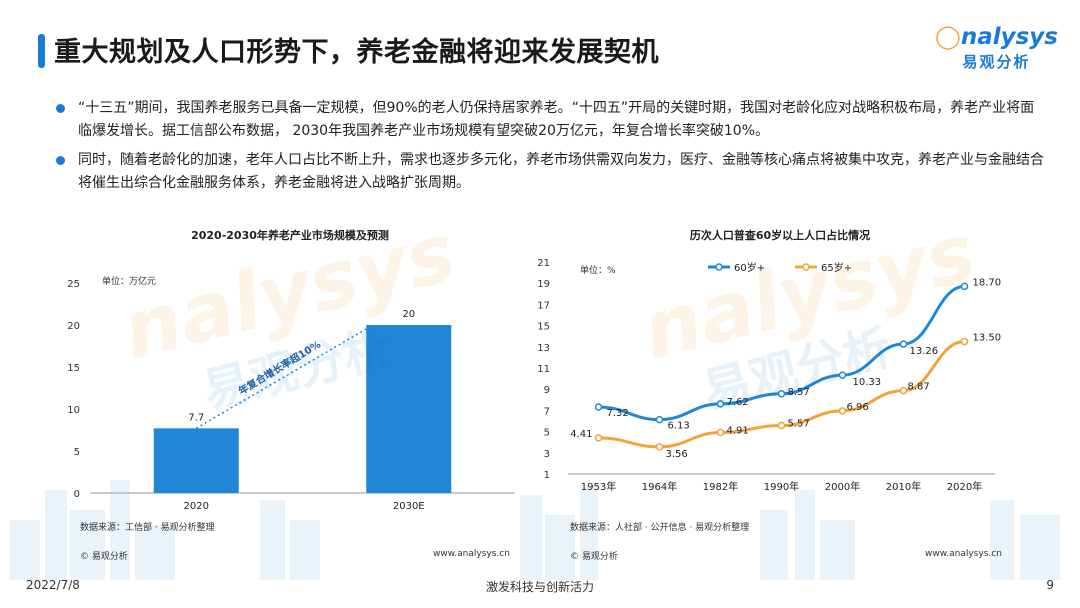  I want to click on data-label: 7.62, so click(738, 402).